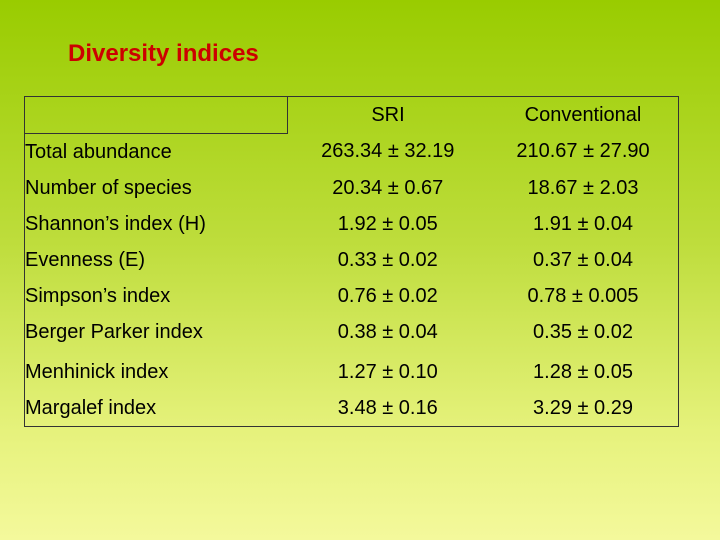  I want to click on sri-value: 0.76 ± 0.02, so click(387, 295).